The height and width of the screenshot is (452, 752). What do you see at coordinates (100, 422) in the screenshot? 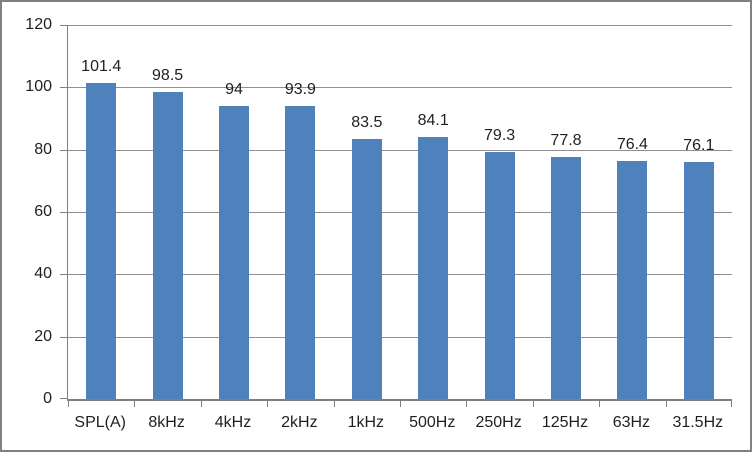
I see `x-axis-category-label: SPL(A)` at bounding box center [100, 422].